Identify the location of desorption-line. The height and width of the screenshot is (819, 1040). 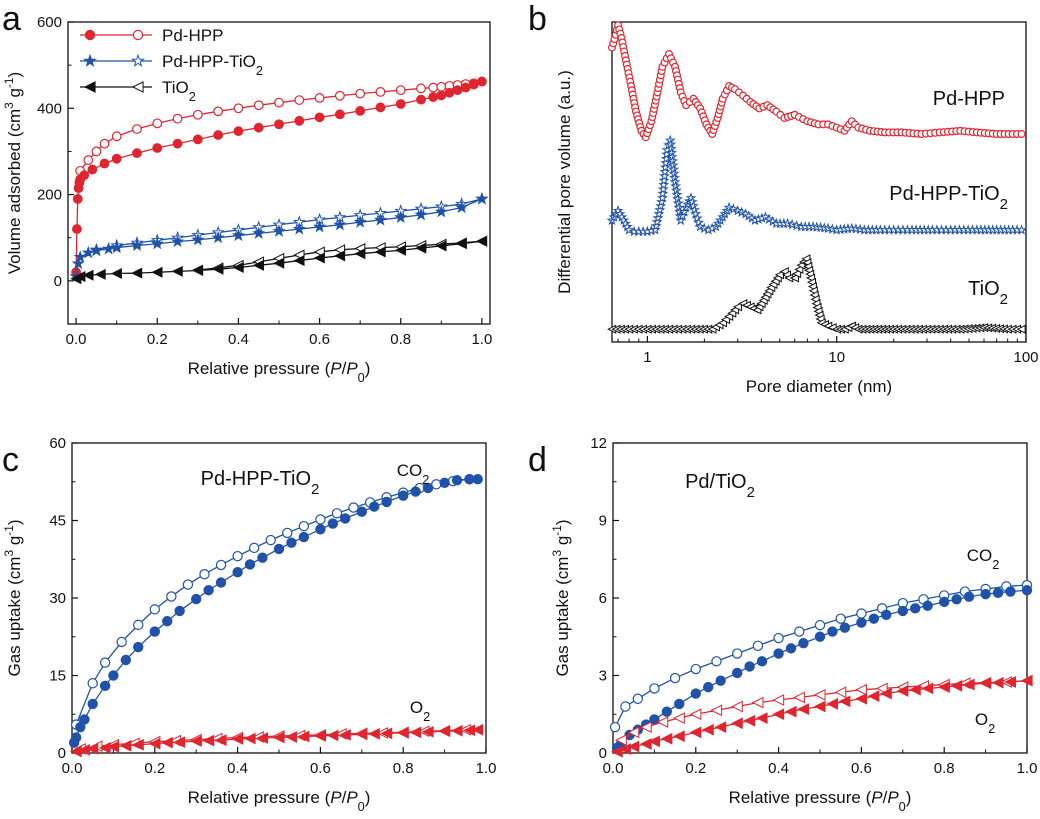
(272, 601).